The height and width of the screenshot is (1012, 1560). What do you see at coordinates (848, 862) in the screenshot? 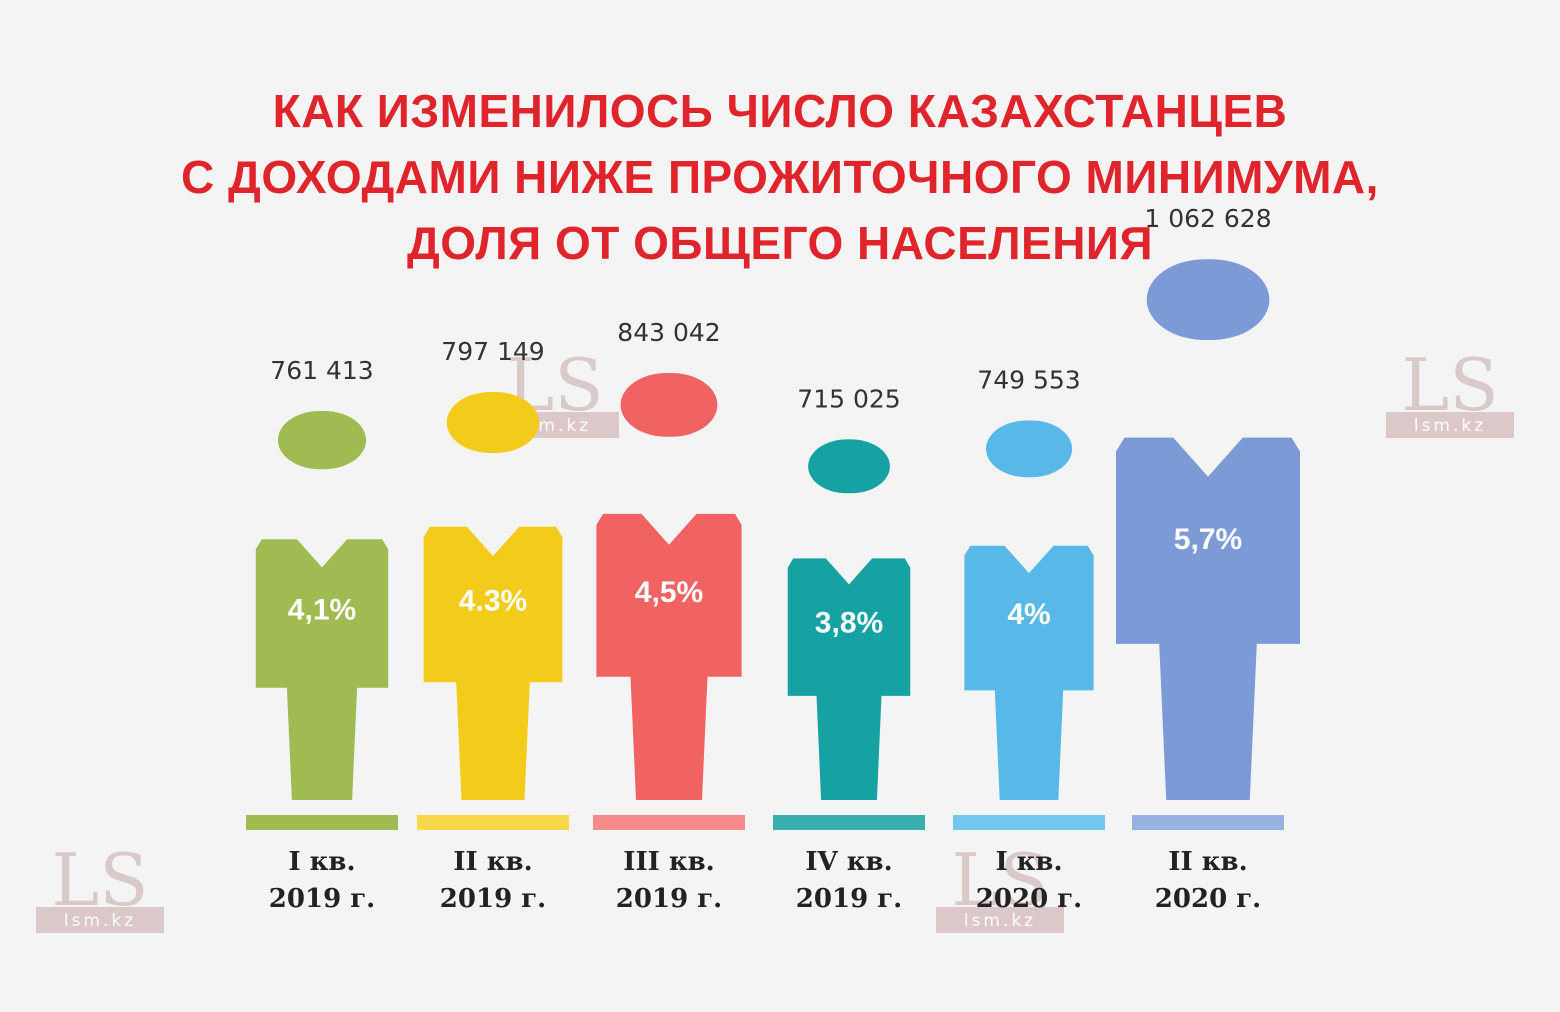
I see `category-quarter-label: IV кв.` at bounding box center [848, 862].